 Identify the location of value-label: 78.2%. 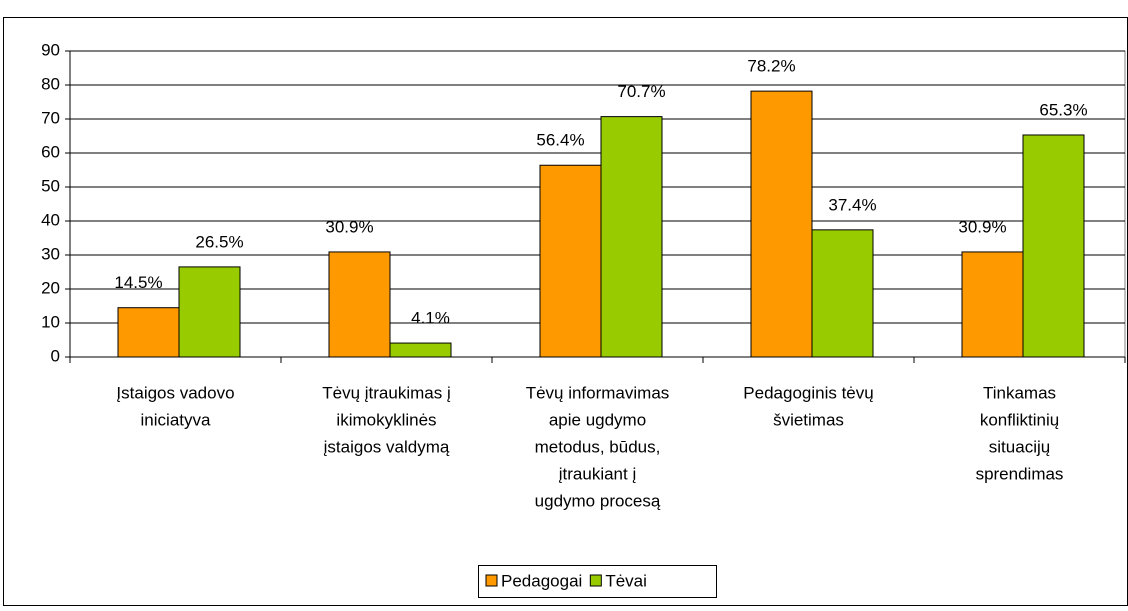
(771, 66).